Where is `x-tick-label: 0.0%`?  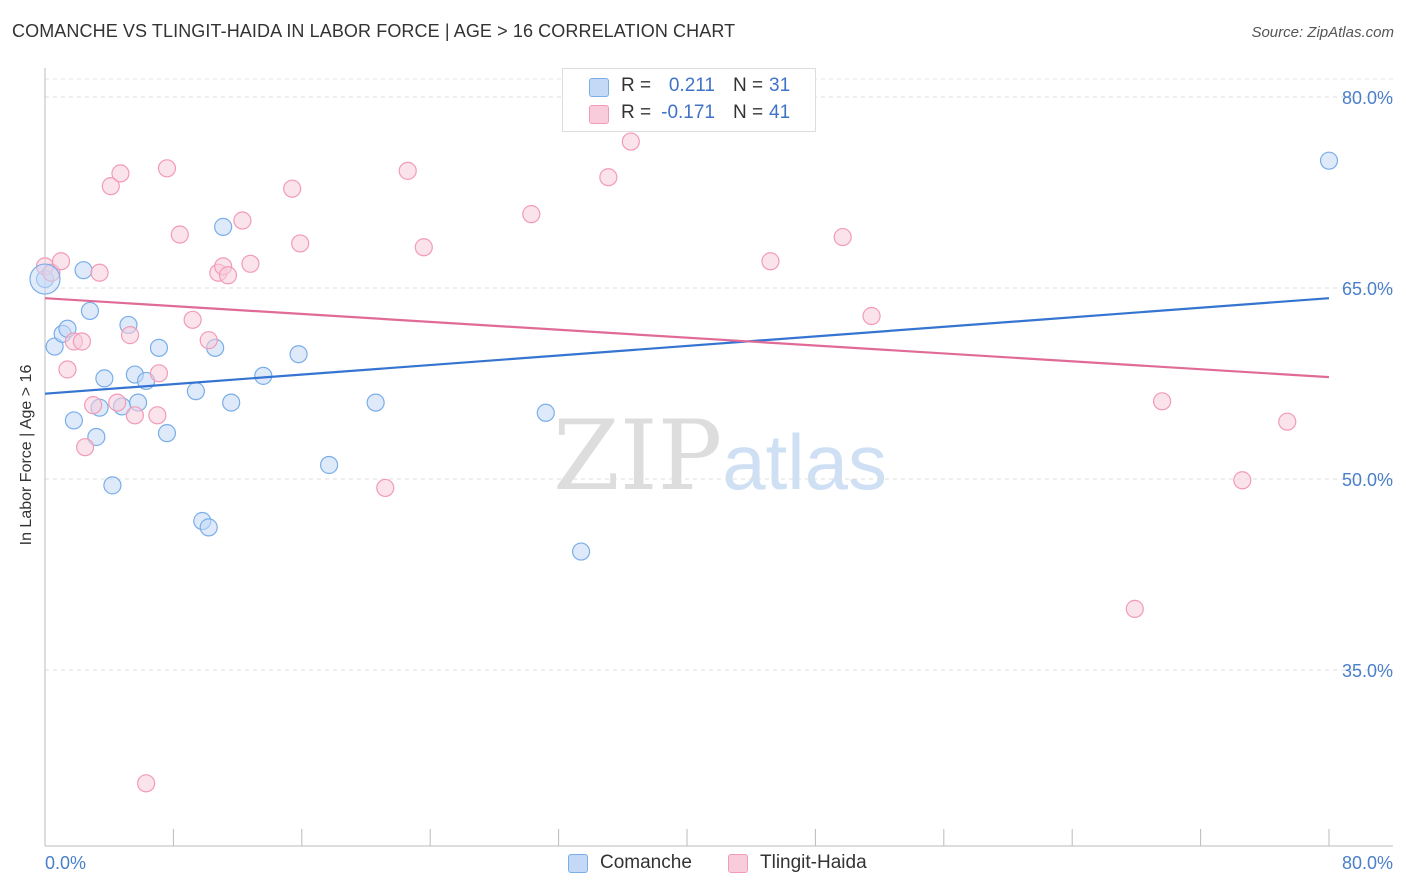
x-tick-label: 0.0% is located at coordinates (65, 863).